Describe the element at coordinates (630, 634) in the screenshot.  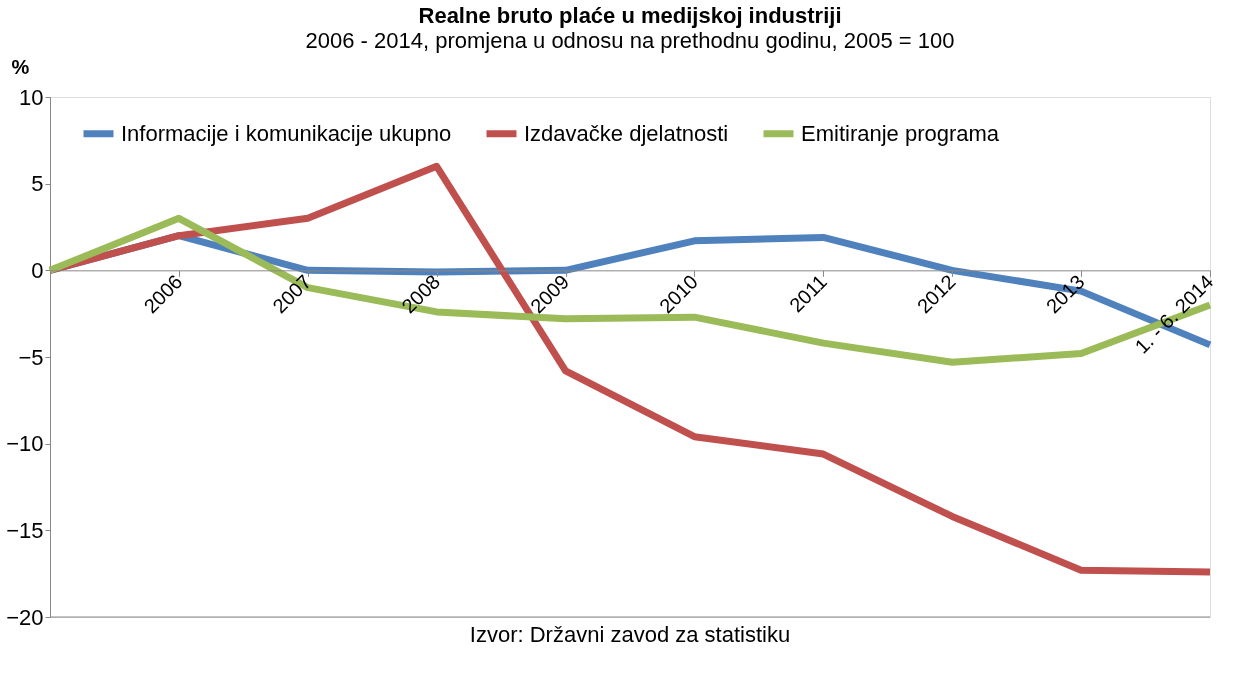
I see `text: Izvor: Državni zavod za statistiku` at that location.